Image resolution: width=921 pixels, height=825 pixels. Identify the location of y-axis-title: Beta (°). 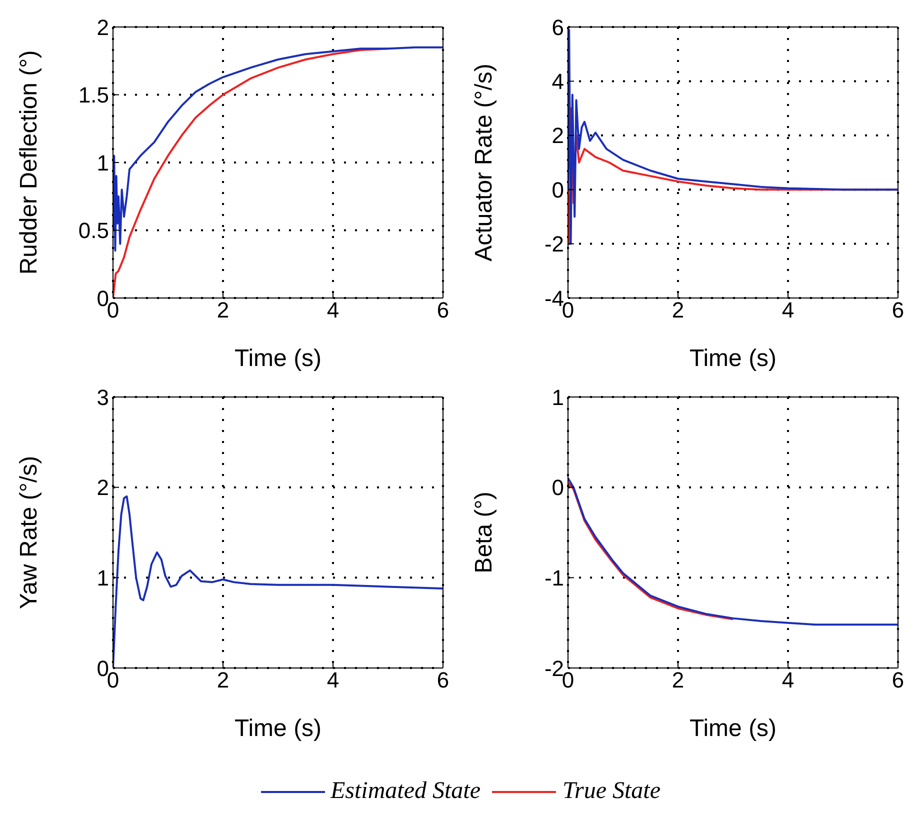
(484, 533).